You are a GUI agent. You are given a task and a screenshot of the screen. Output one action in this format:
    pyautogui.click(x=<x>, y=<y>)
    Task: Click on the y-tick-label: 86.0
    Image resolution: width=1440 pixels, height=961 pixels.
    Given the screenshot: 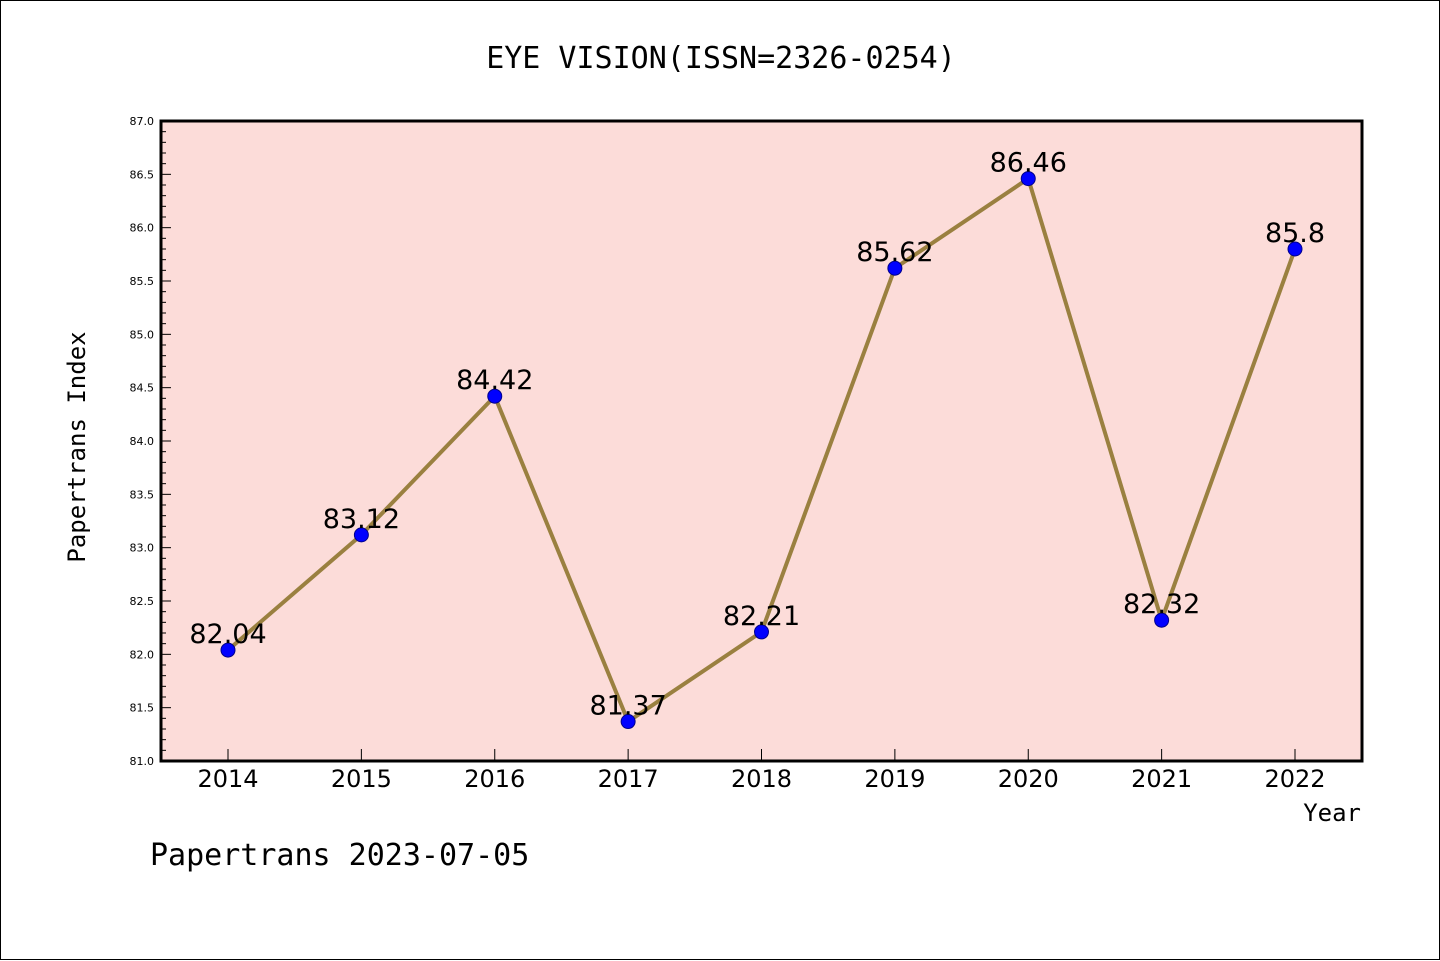 What is the action you would take?
    pyautogui.click(x=142, y=228)
    